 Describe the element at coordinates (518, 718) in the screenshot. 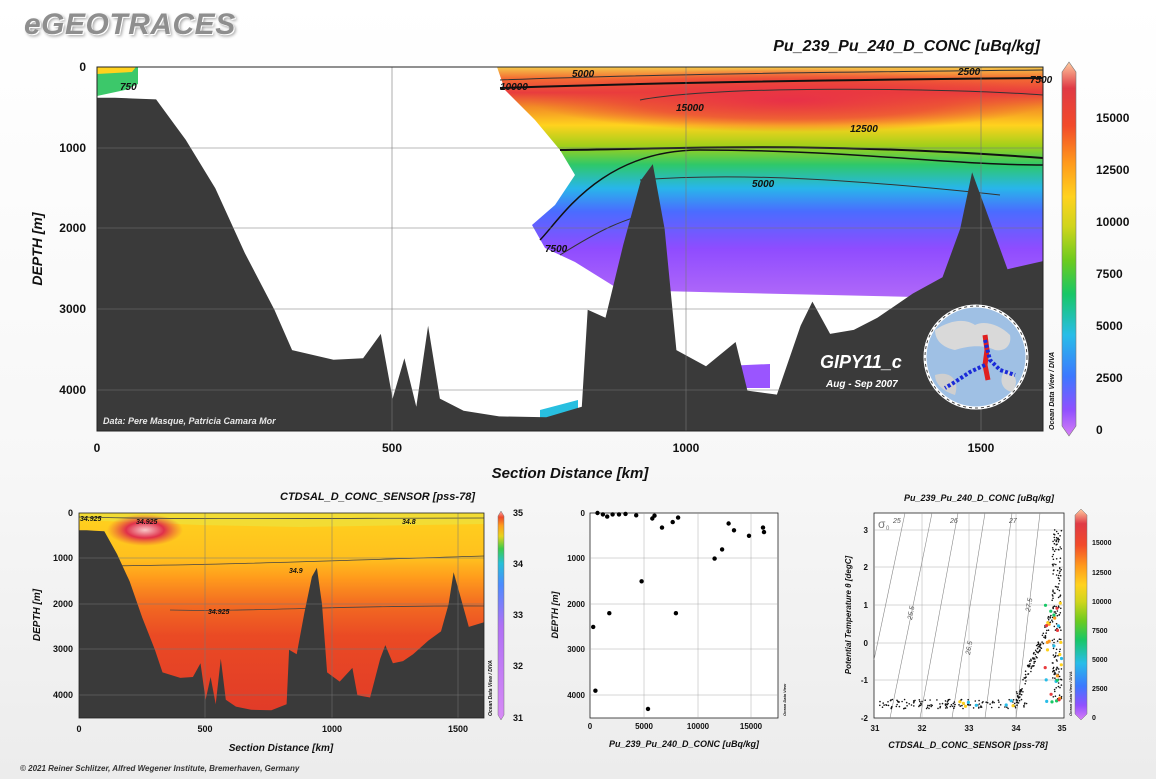

I see `colorbar-tick: 31` at that location.